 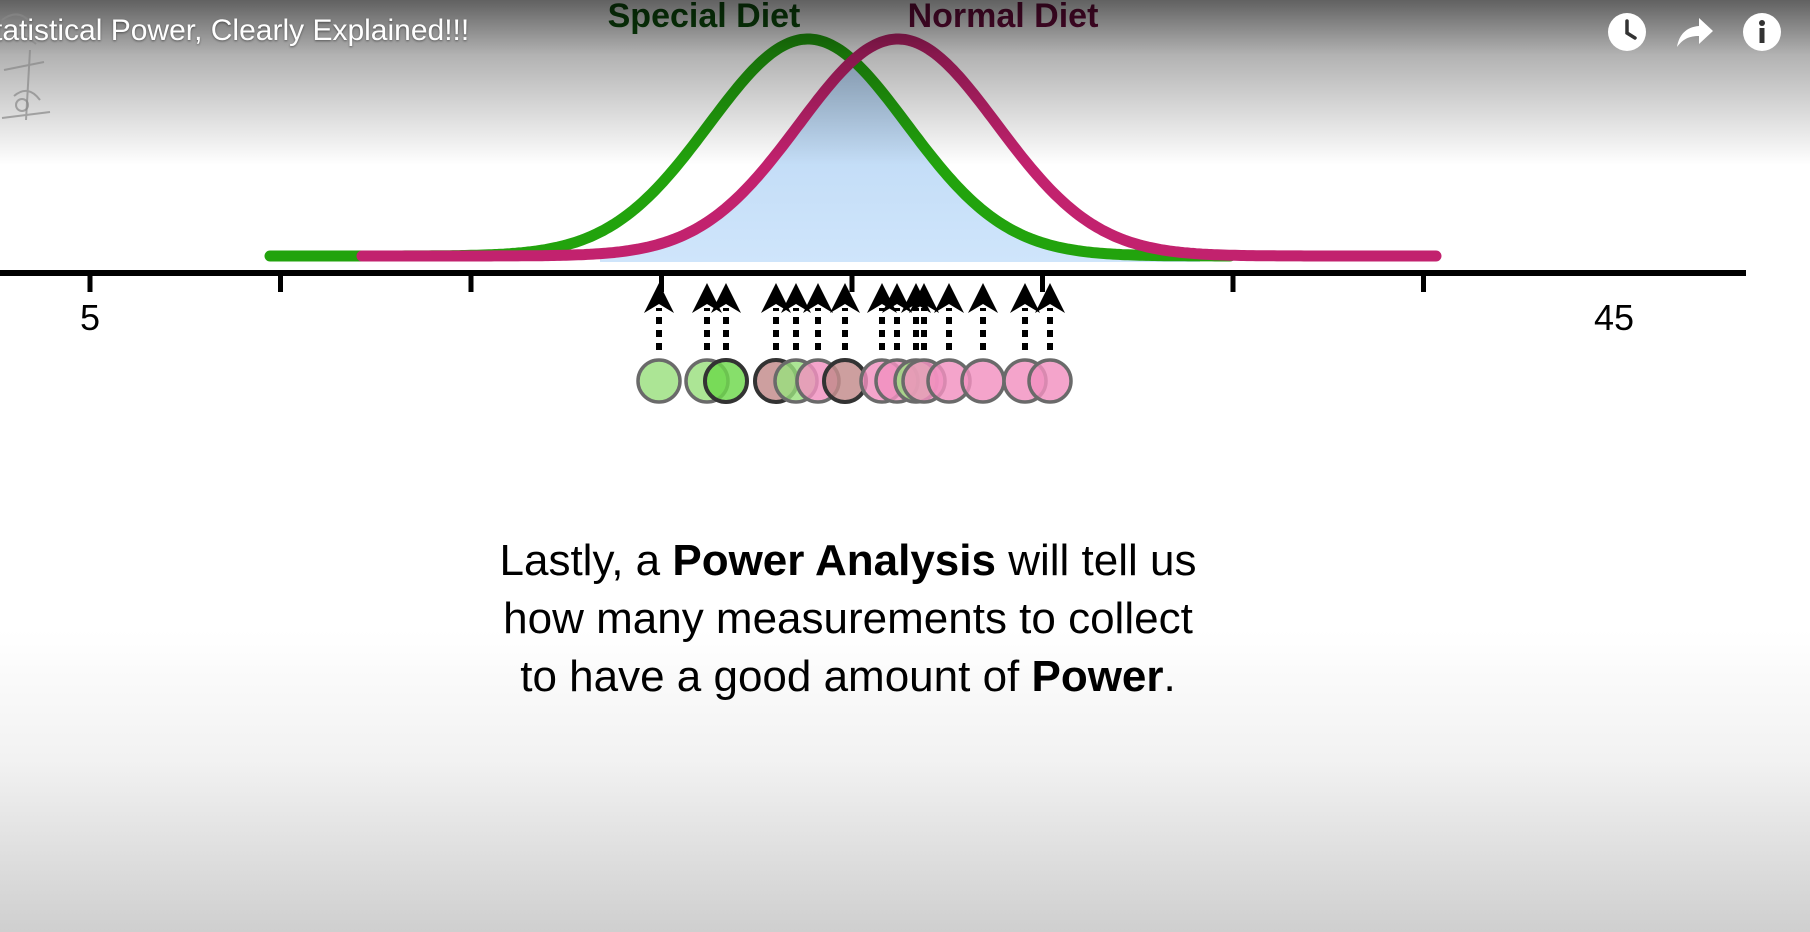 I want to click on info-button, so click(x=1762, y=32).